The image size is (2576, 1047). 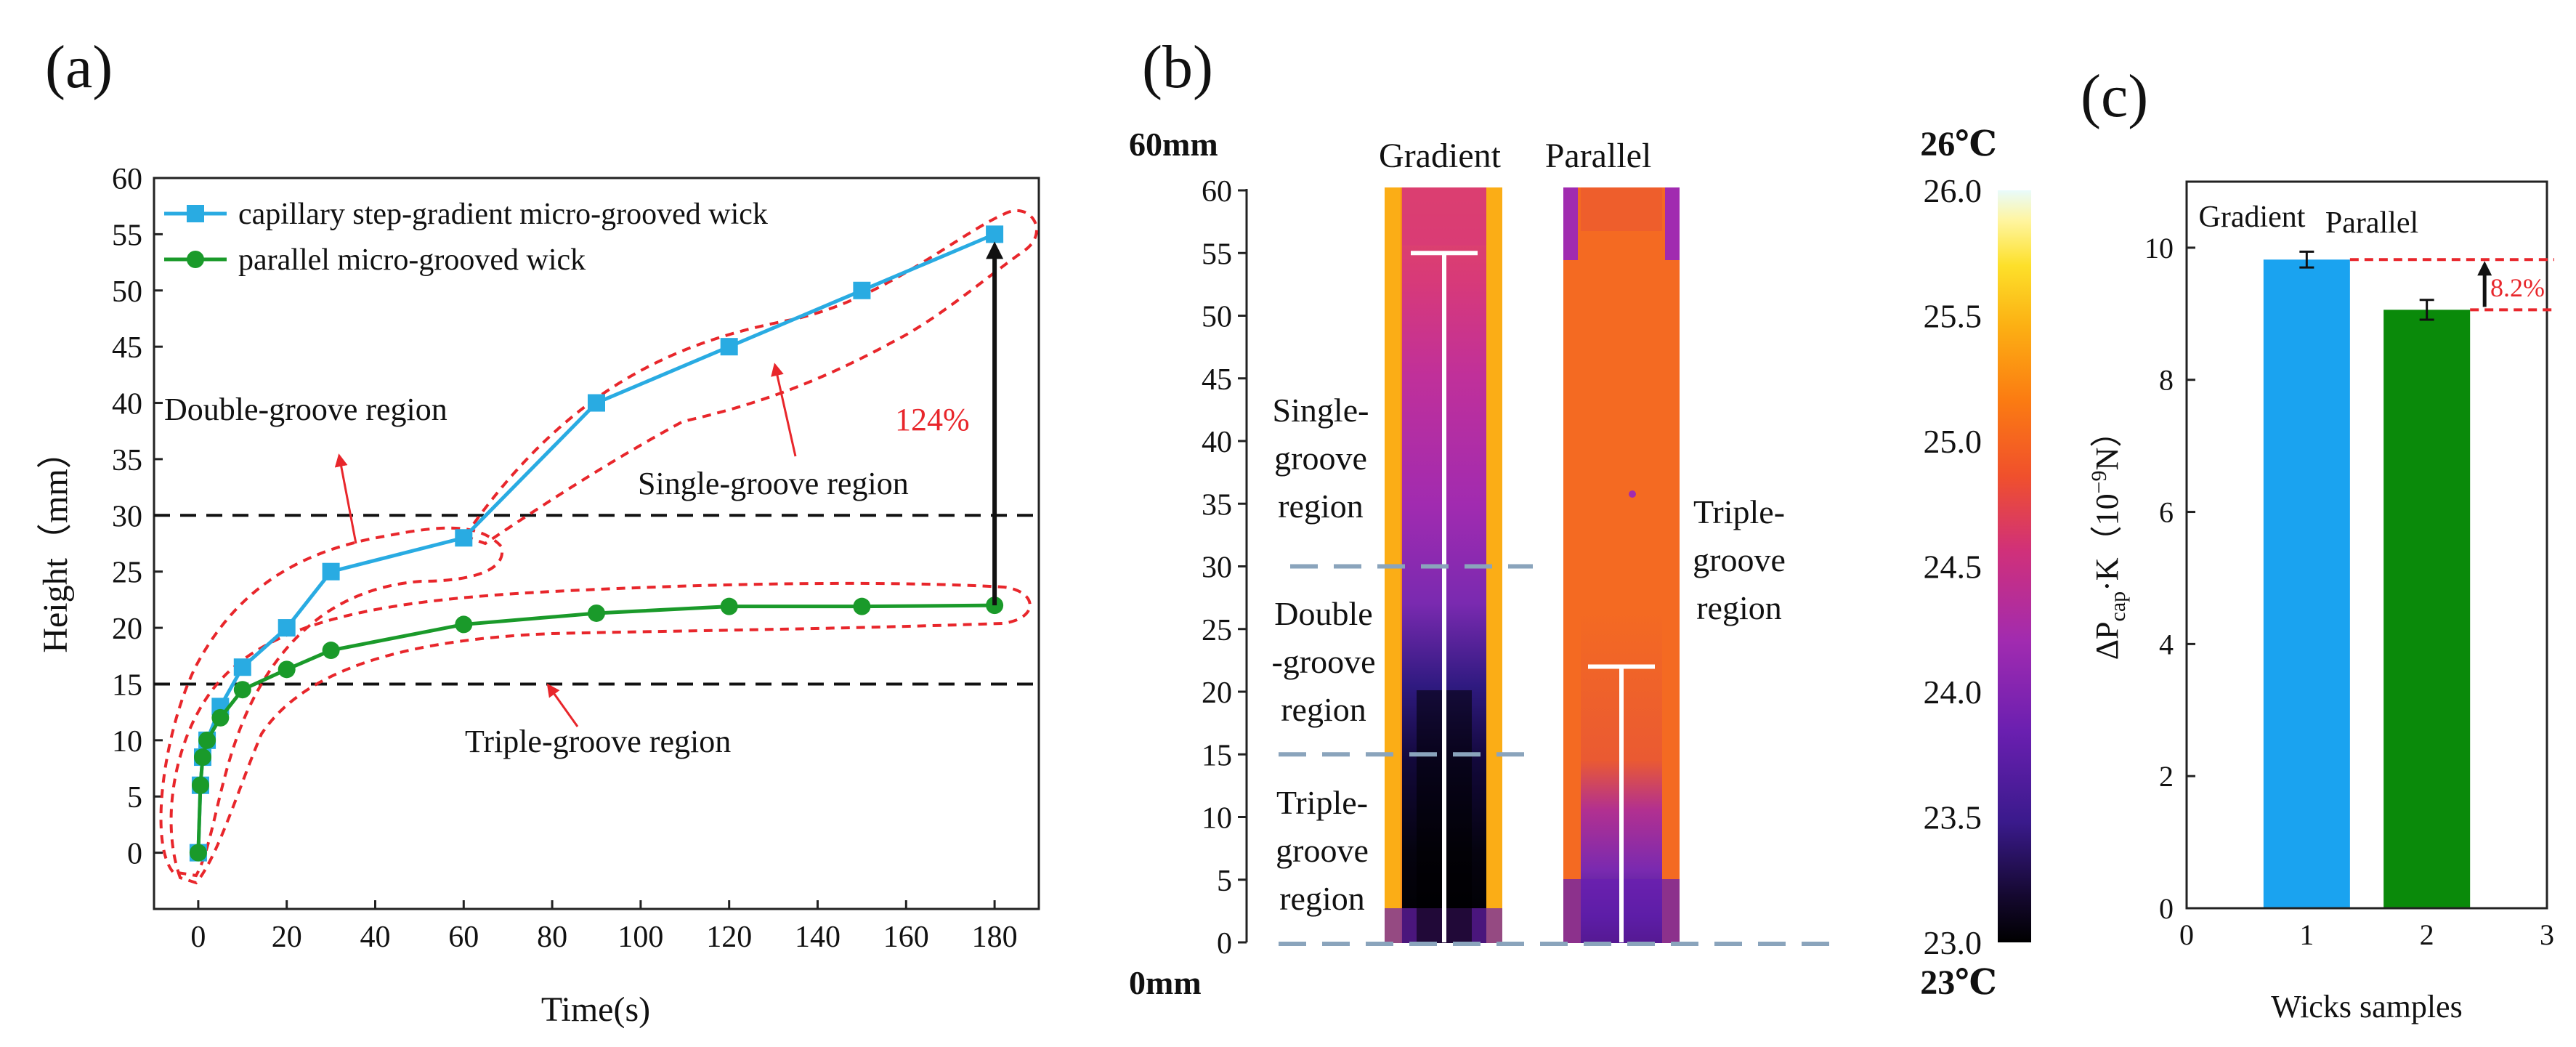 I want to click on y-tick-label: 6, so click(x=2166, y=513).